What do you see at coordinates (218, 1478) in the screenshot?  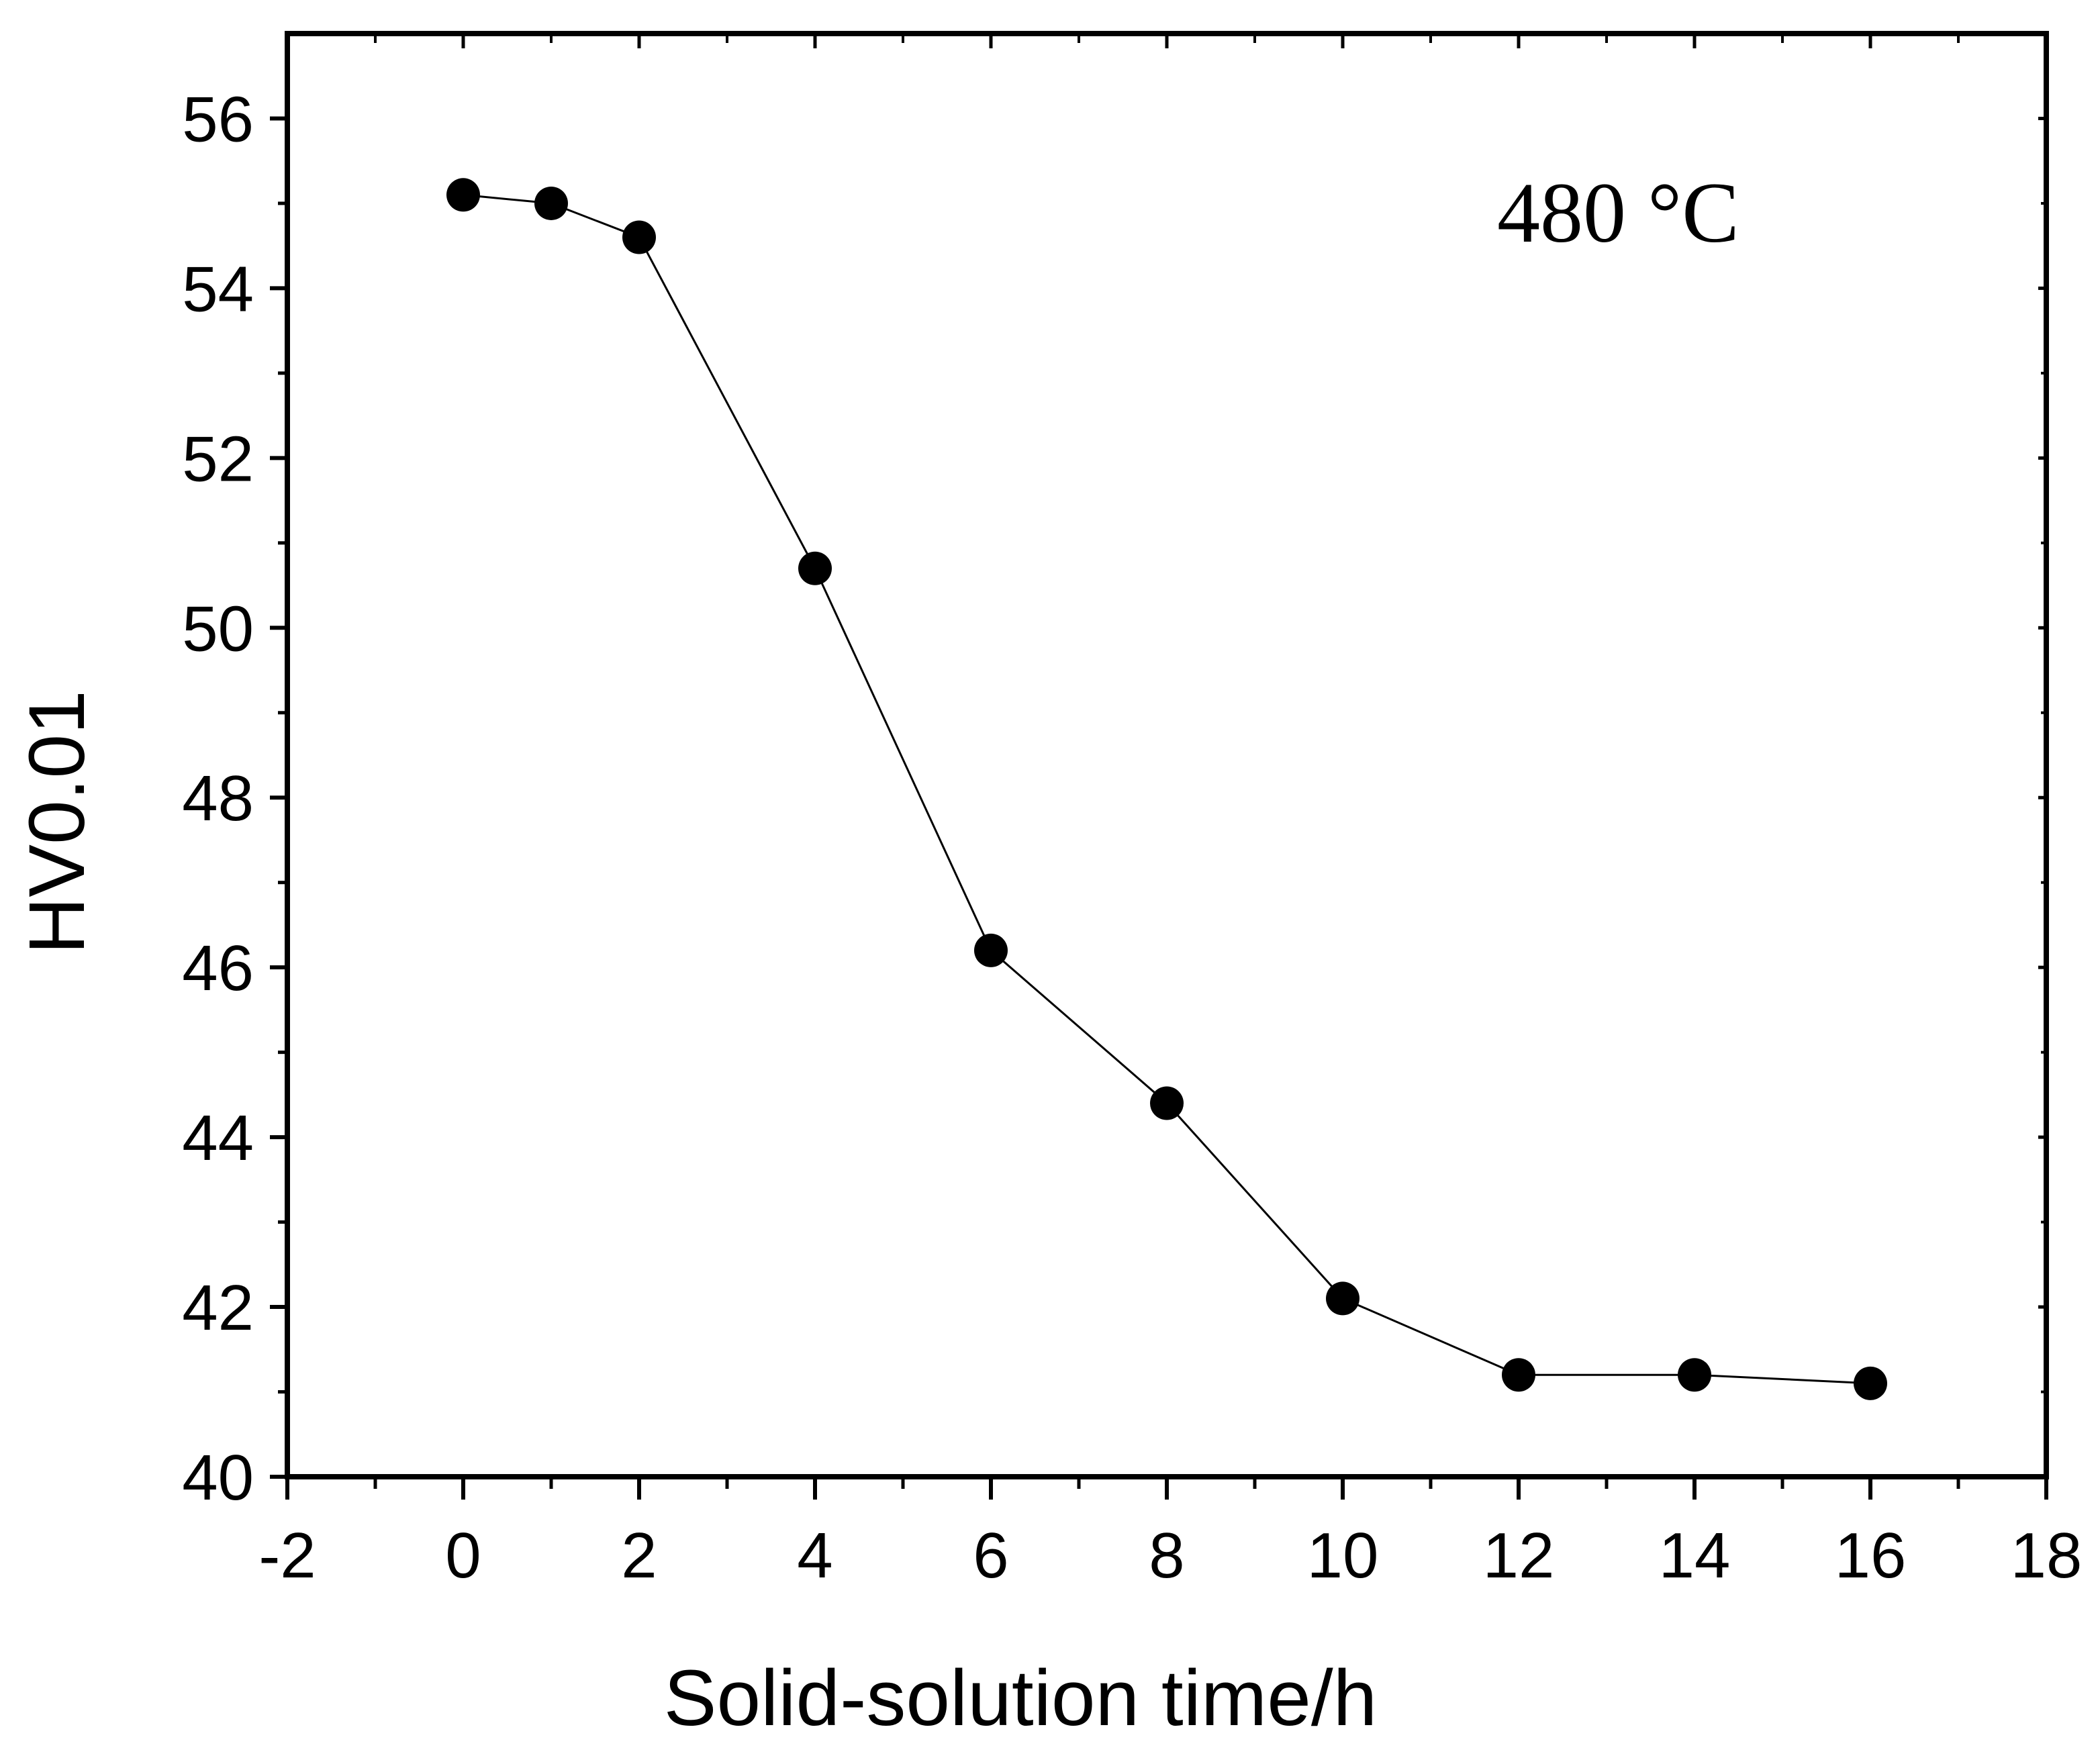 I see `y-tick-label-0: 40` at bounding box center [218, 1478].